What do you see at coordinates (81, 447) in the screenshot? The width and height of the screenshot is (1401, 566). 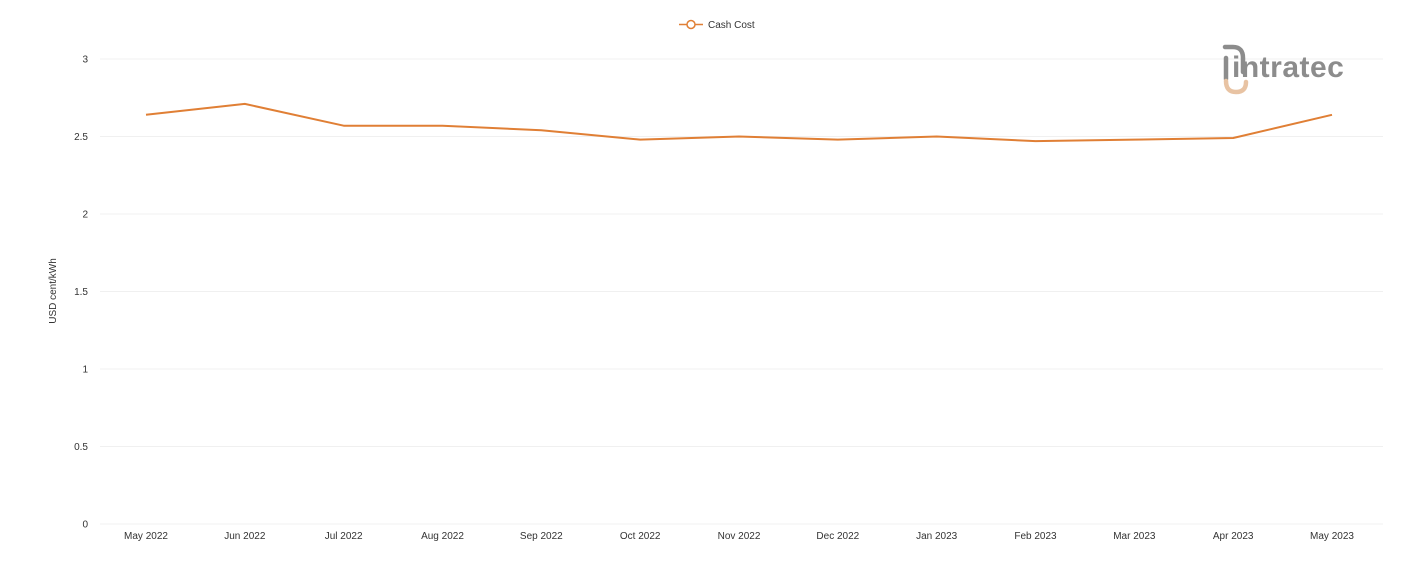 I see `y-tick-label: 0.5` at bounding box center [81, 447].